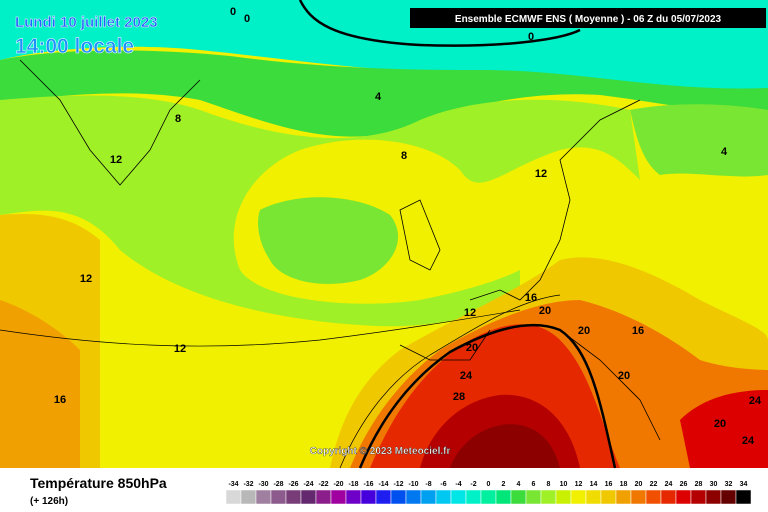  I want to click on scale-label: -34, so click(233, 484).